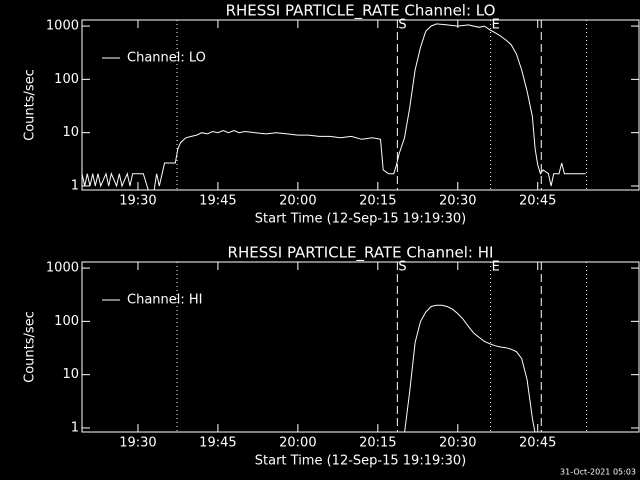 This screenshot has width=640, height=480. I want to click on legend-label: Channel: LO, so click(166, 58).